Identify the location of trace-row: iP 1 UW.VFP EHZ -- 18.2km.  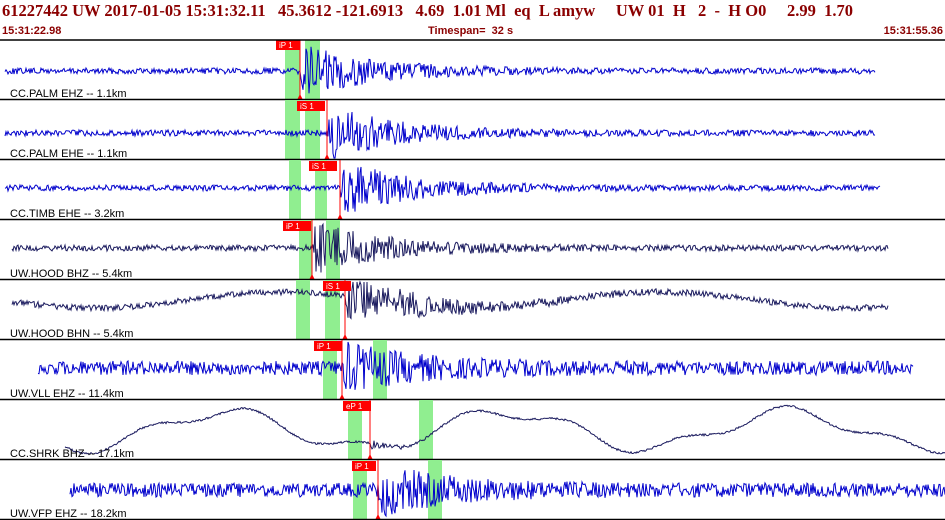
(472, 490).